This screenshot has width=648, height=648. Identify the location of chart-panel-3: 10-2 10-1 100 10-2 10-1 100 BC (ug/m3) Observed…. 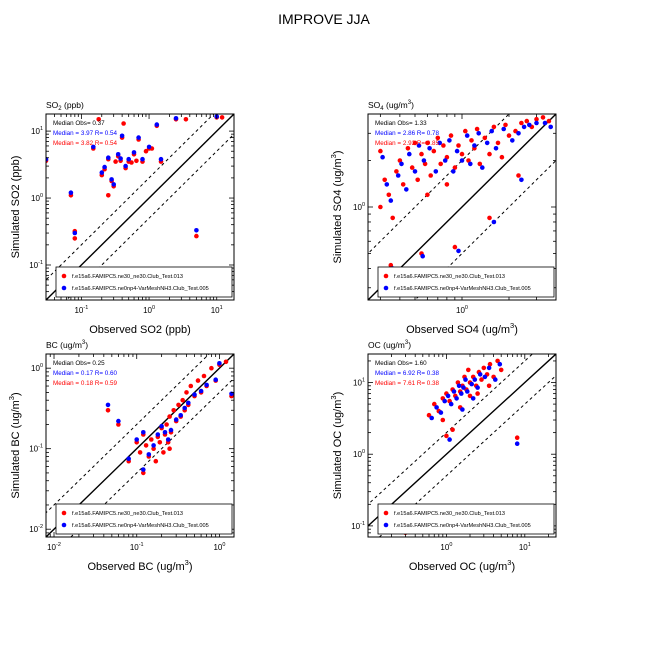
(121, 456).